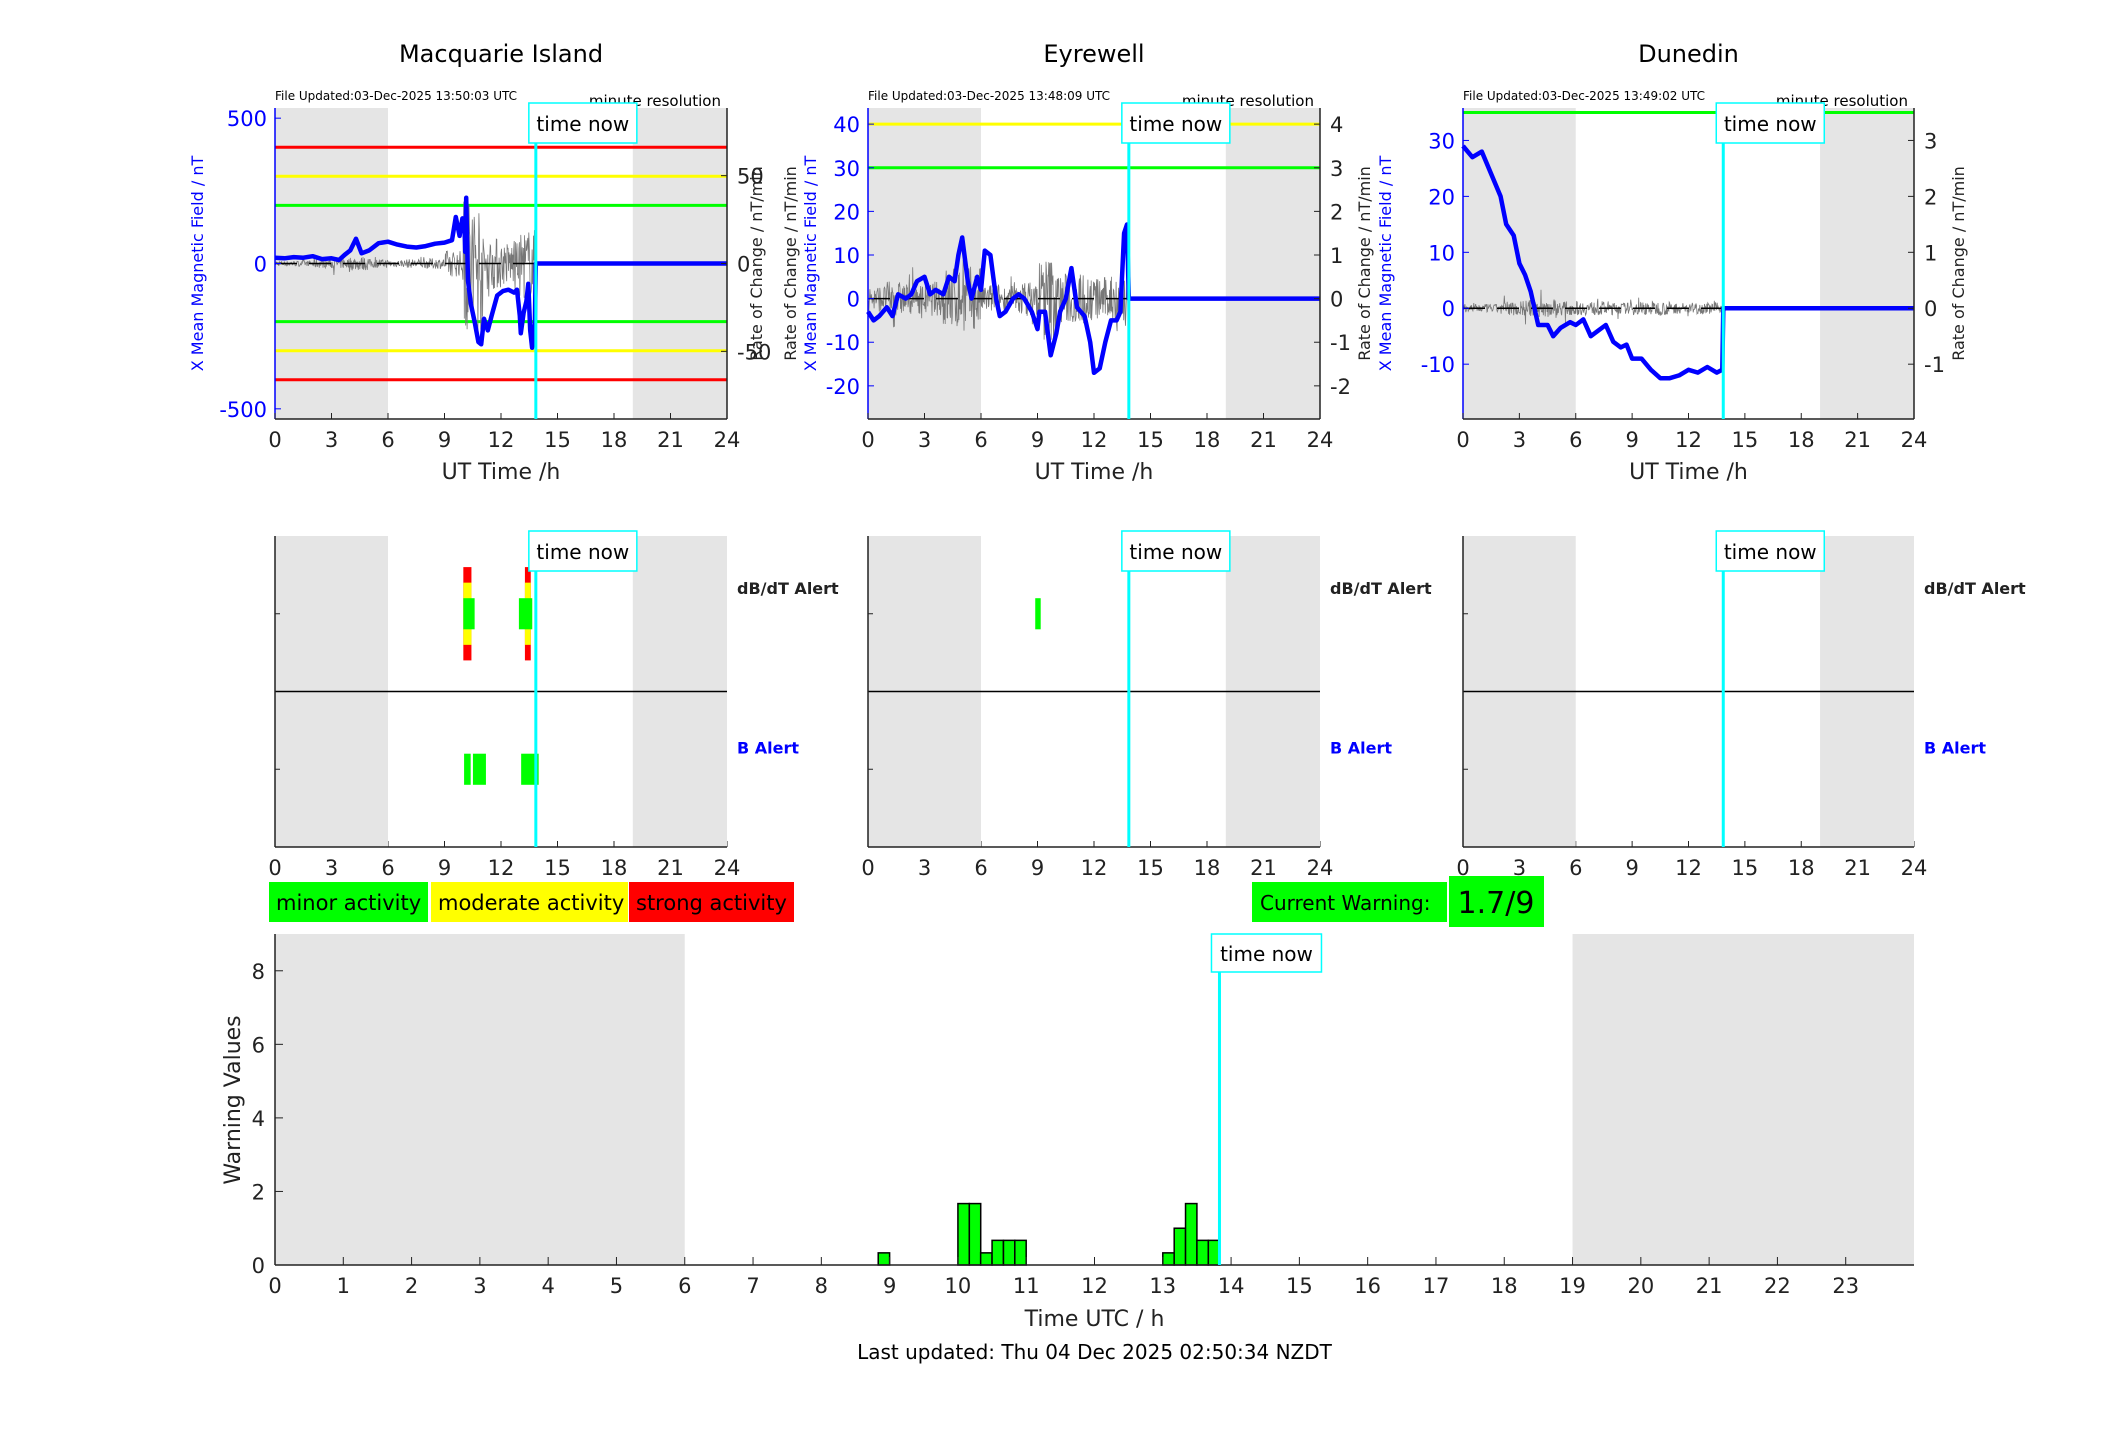 The image size is (2117, 1441). What do you see at coordinates (616, 1286) in the screenshot?
I see `warning-x-tick-label: 5` at bounding box center [616, 1286].